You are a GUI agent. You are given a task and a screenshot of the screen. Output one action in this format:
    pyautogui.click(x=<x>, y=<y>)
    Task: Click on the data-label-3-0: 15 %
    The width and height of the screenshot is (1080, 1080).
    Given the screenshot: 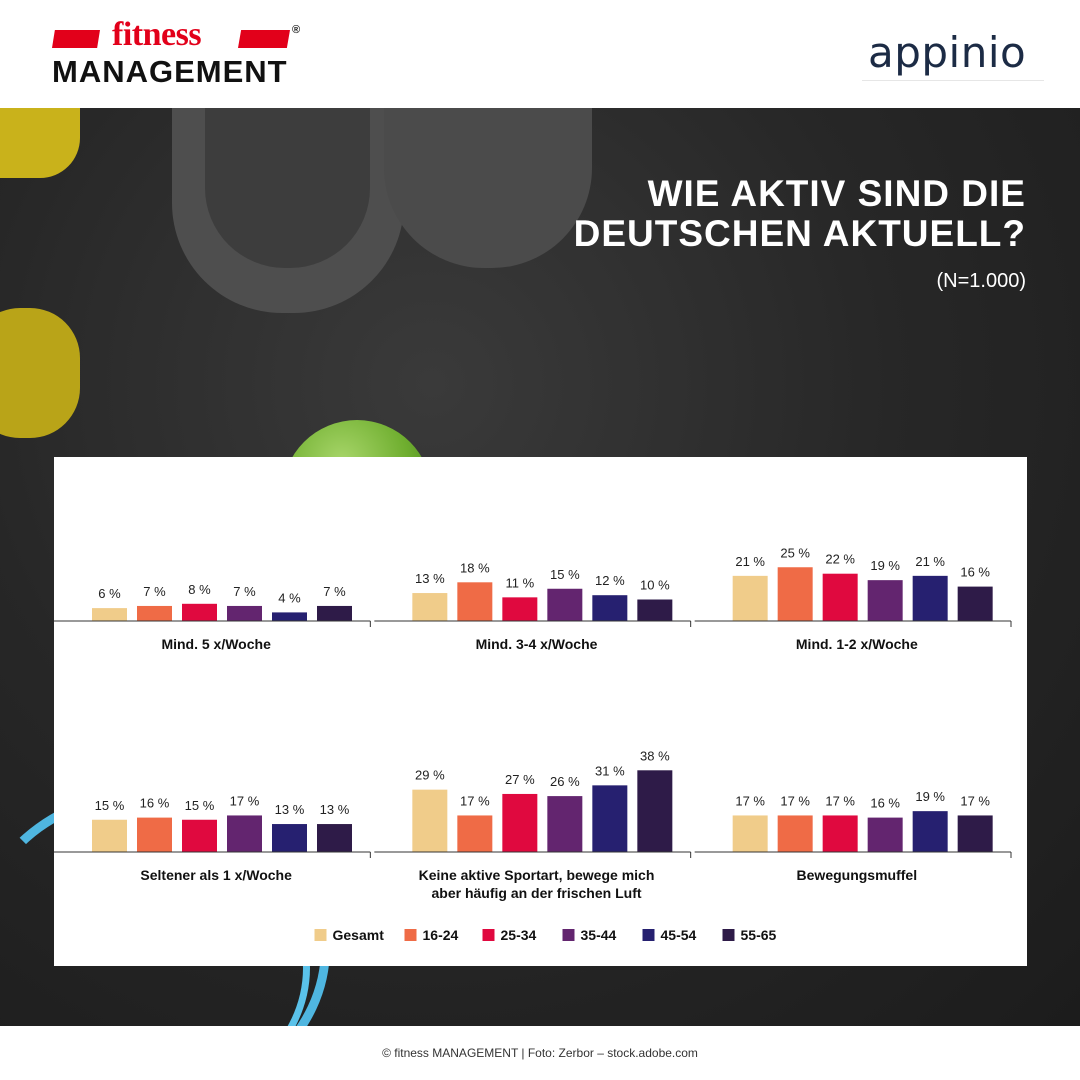 What is the action you would take?
    pyautogui.click(x=110, y=805)
    